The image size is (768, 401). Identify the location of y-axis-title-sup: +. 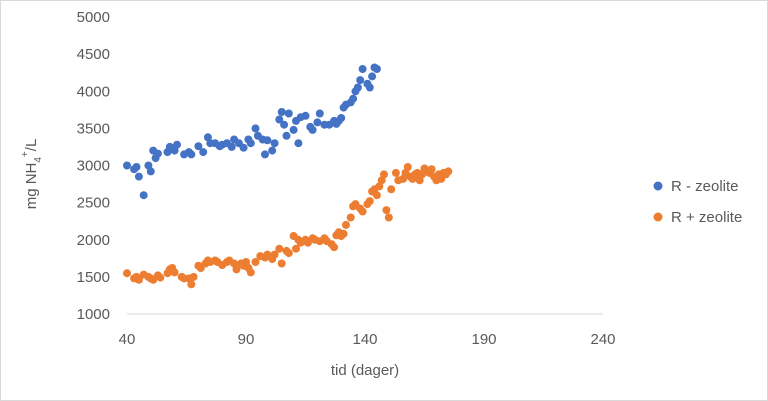
(25, 154).